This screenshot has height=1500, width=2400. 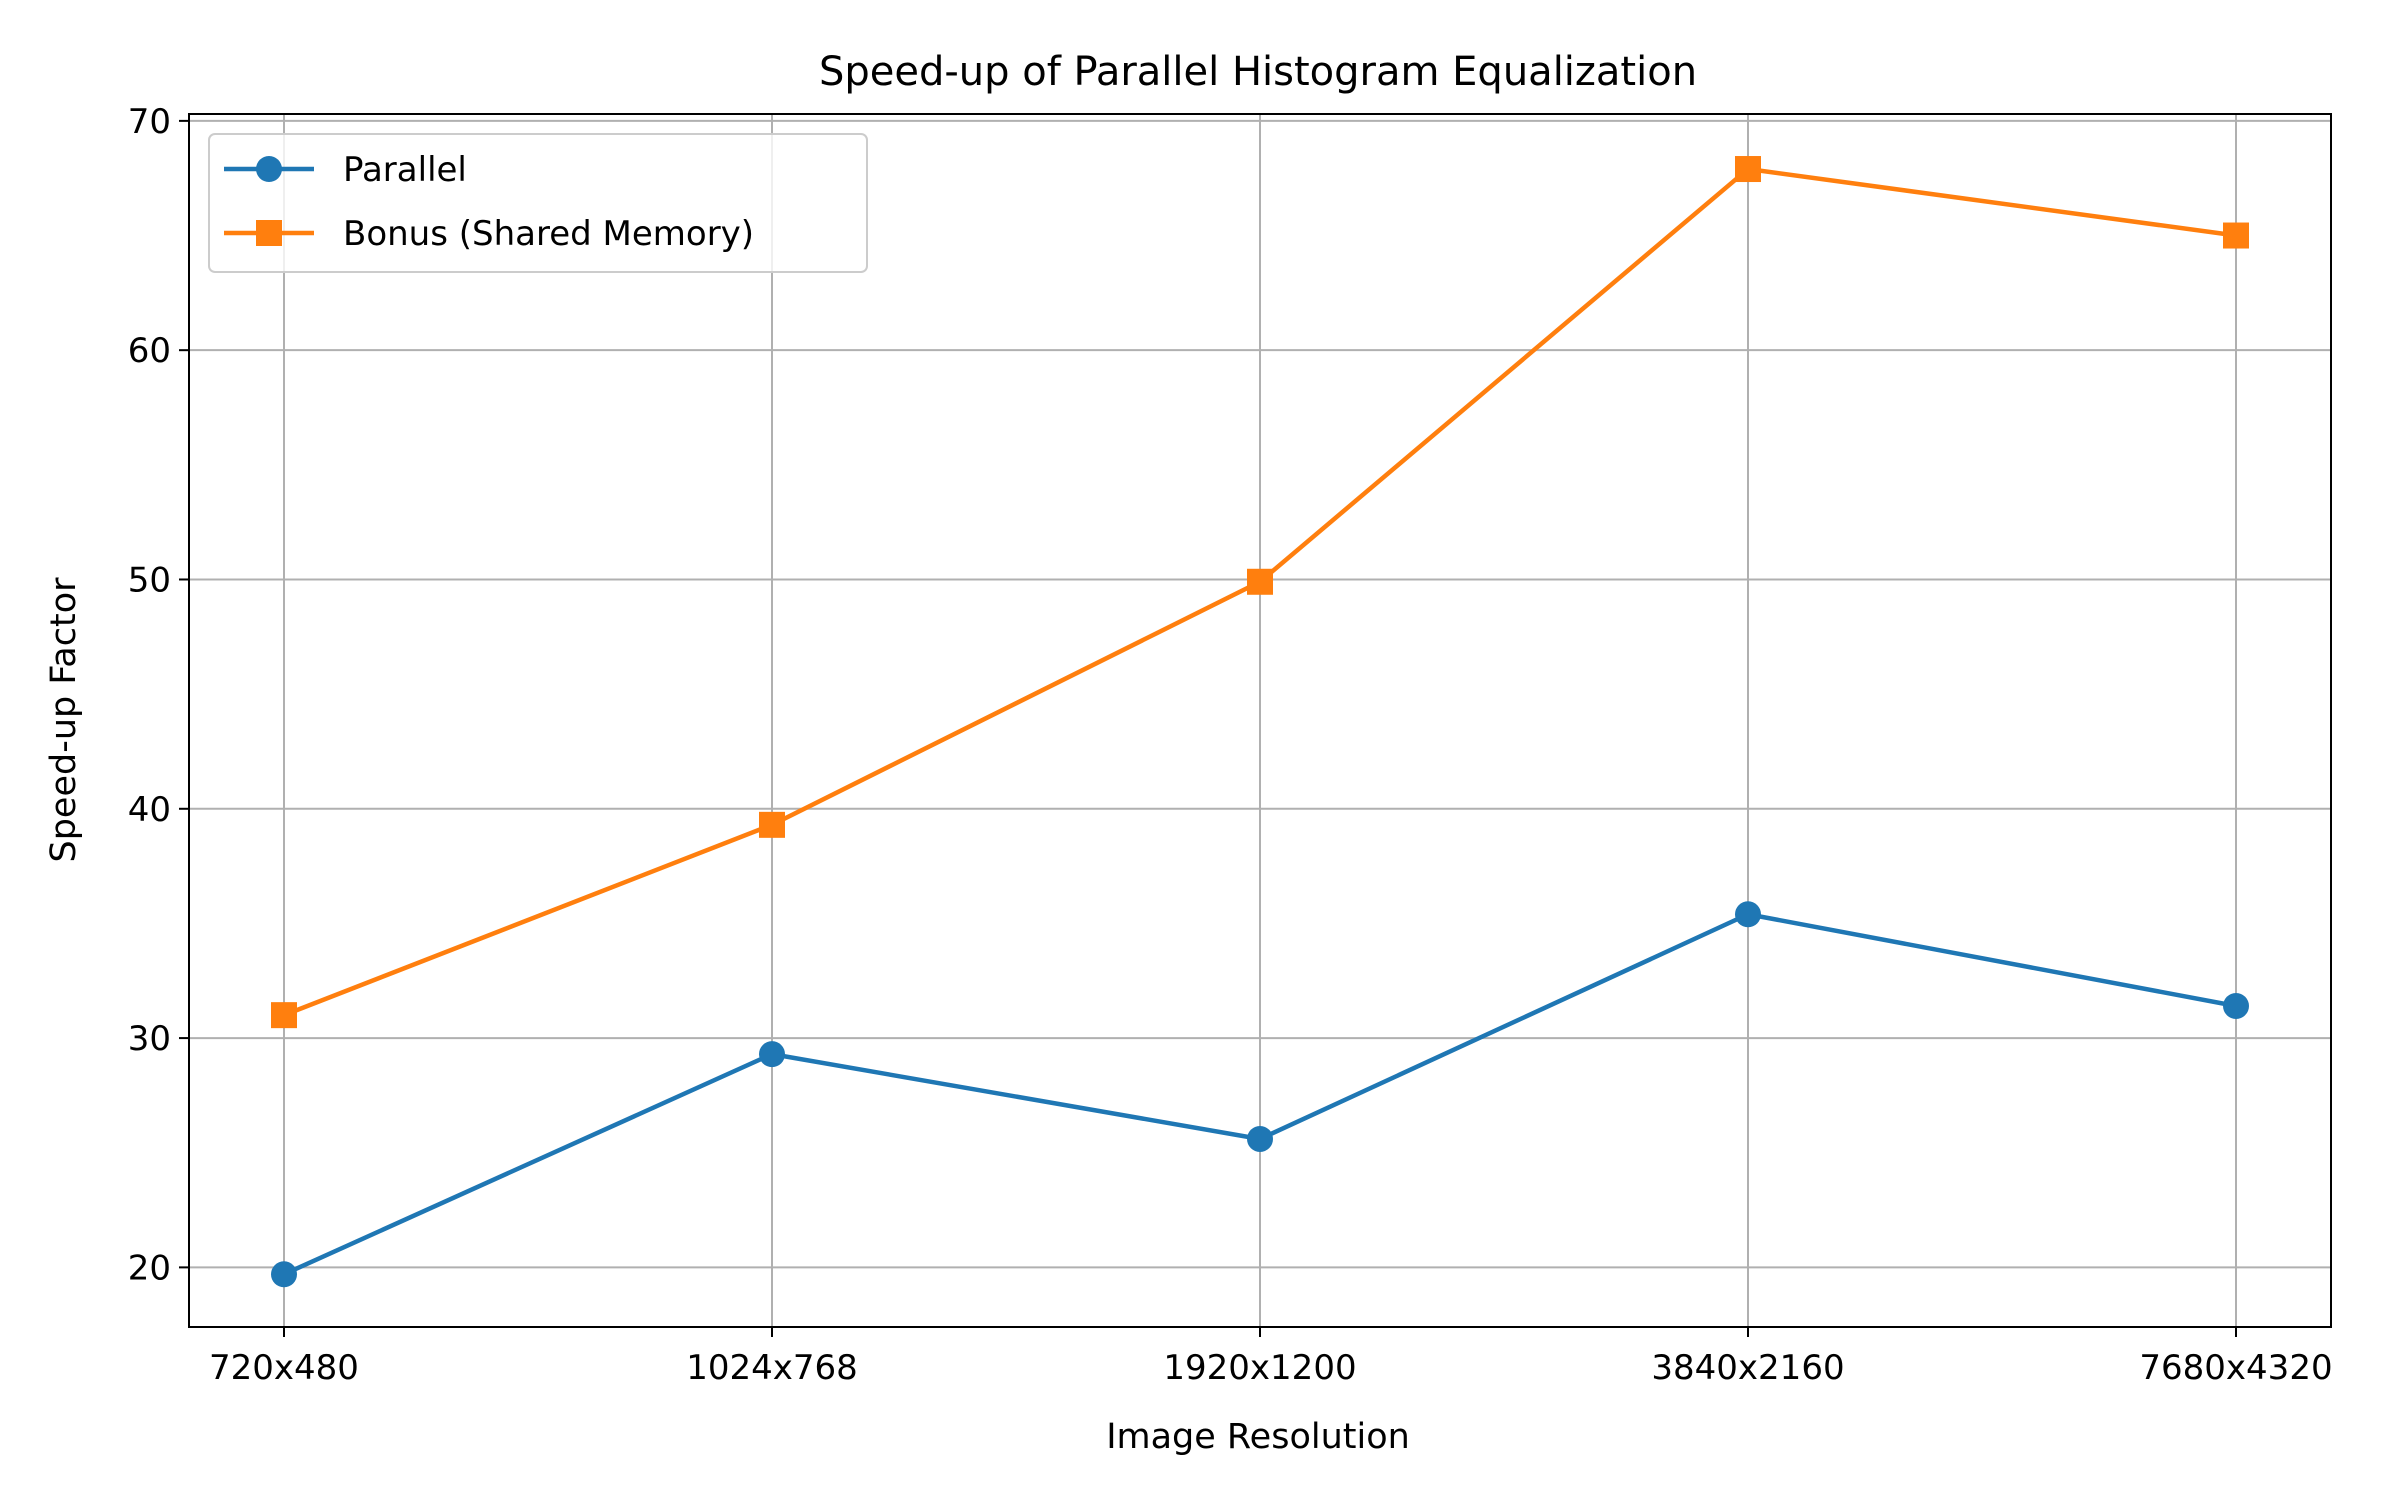 I want to click on legend-box, so click(x=538, y=203).